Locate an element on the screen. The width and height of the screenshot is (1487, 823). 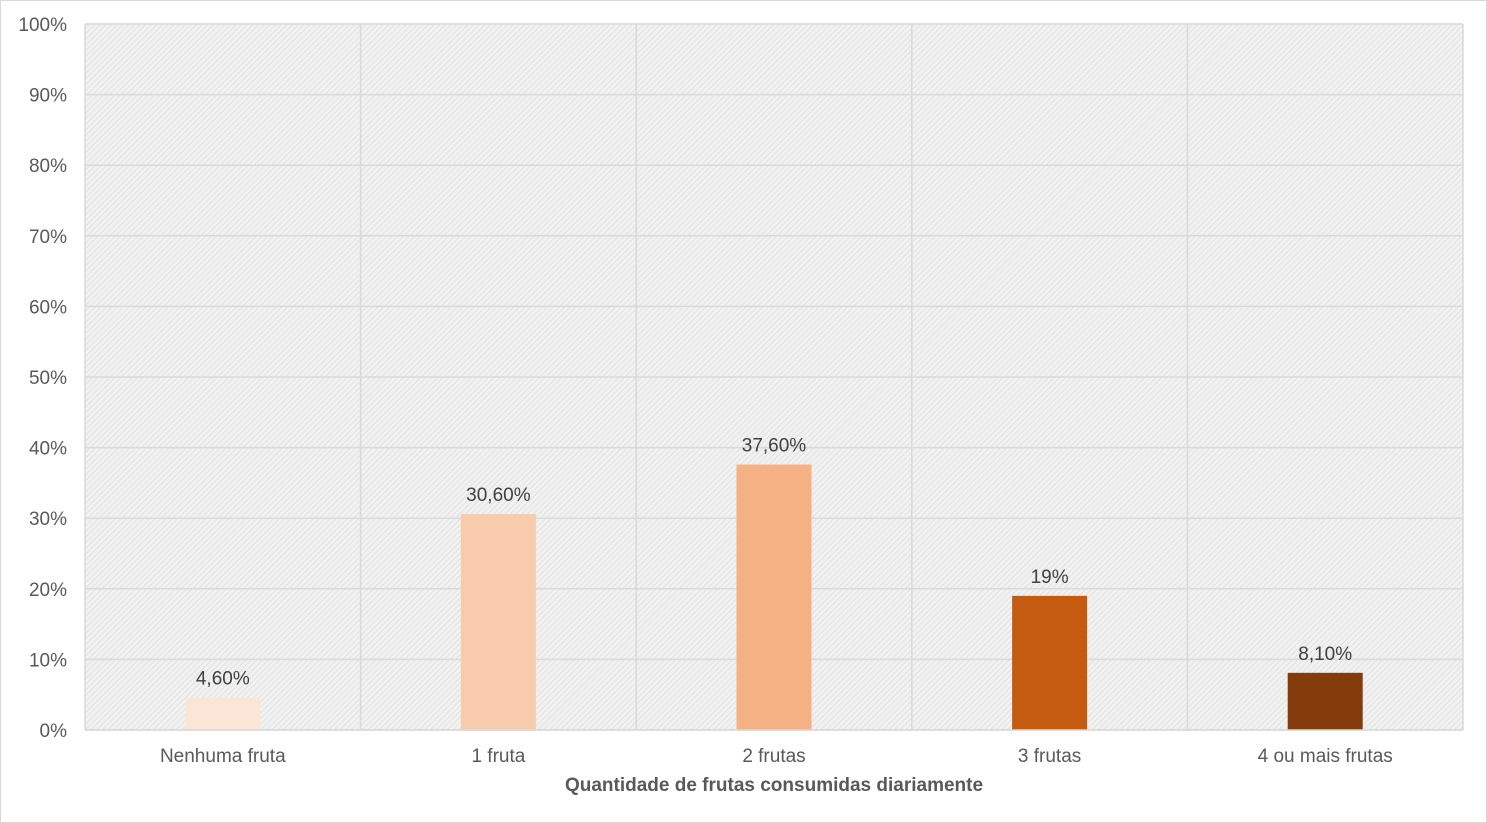
y-tick-label: 80% is located at coordinates (48, 166).